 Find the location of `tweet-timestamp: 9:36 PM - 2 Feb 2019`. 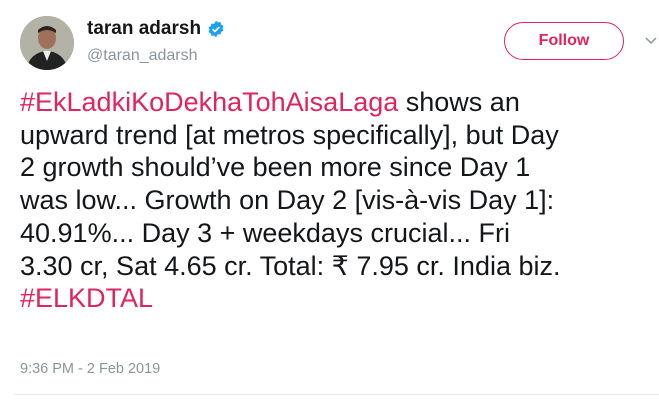

tweet-timestamp: 9:36 PM - 2 Feb 2019 is located at coordinates (90, 369).